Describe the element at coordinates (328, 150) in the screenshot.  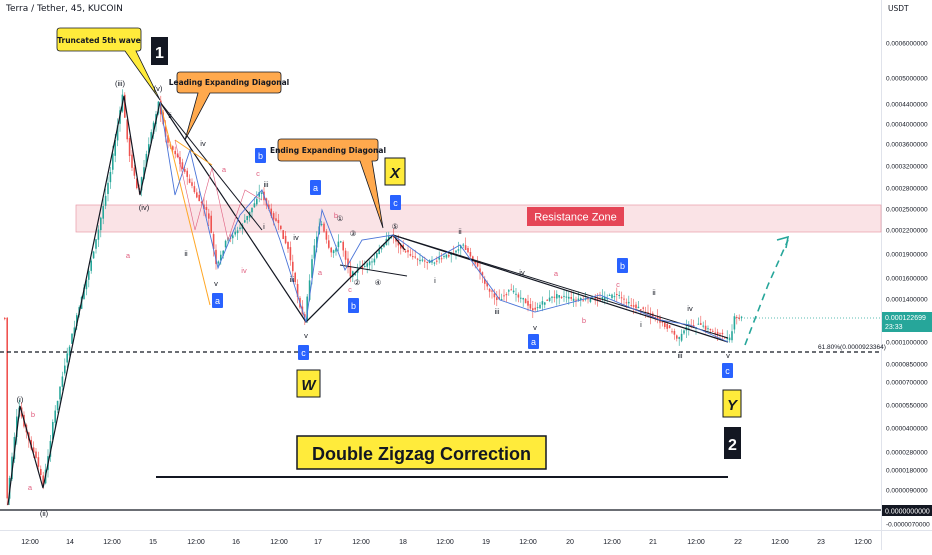
I see `callout-ending-text: Ending Expanding Diagonal` at that location.